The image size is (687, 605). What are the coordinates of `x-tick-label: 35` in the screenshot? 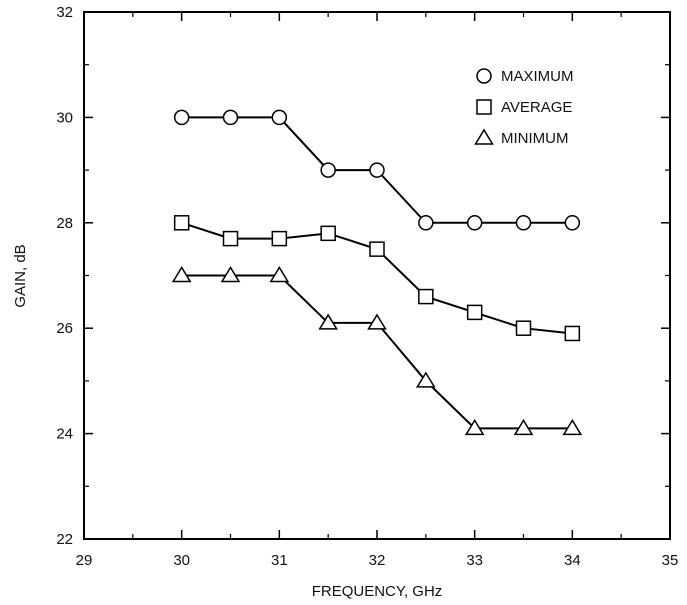 It's located at (670, 560).